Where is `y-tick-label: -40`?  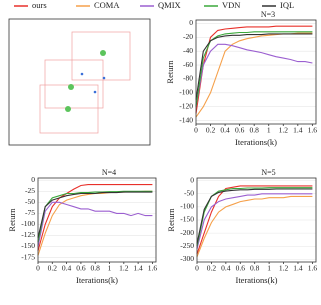
y-tick-label: -40 is located at coordinates (188, 50).